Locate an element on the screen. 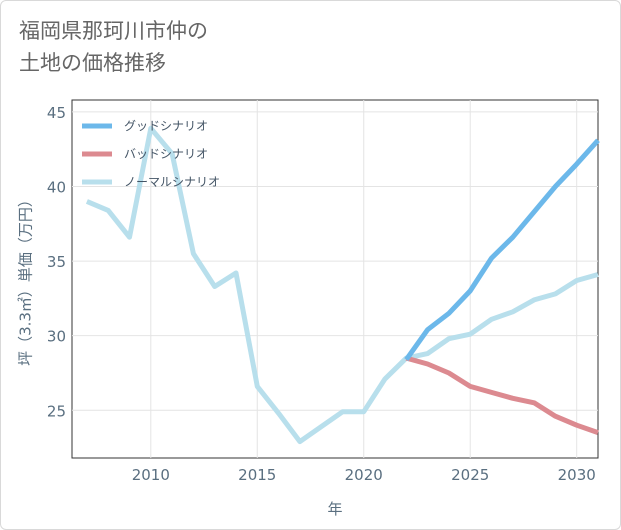 This screenshot has height=530, width=621. x-tick-label: 2020 is located at coordinates (364, 475).